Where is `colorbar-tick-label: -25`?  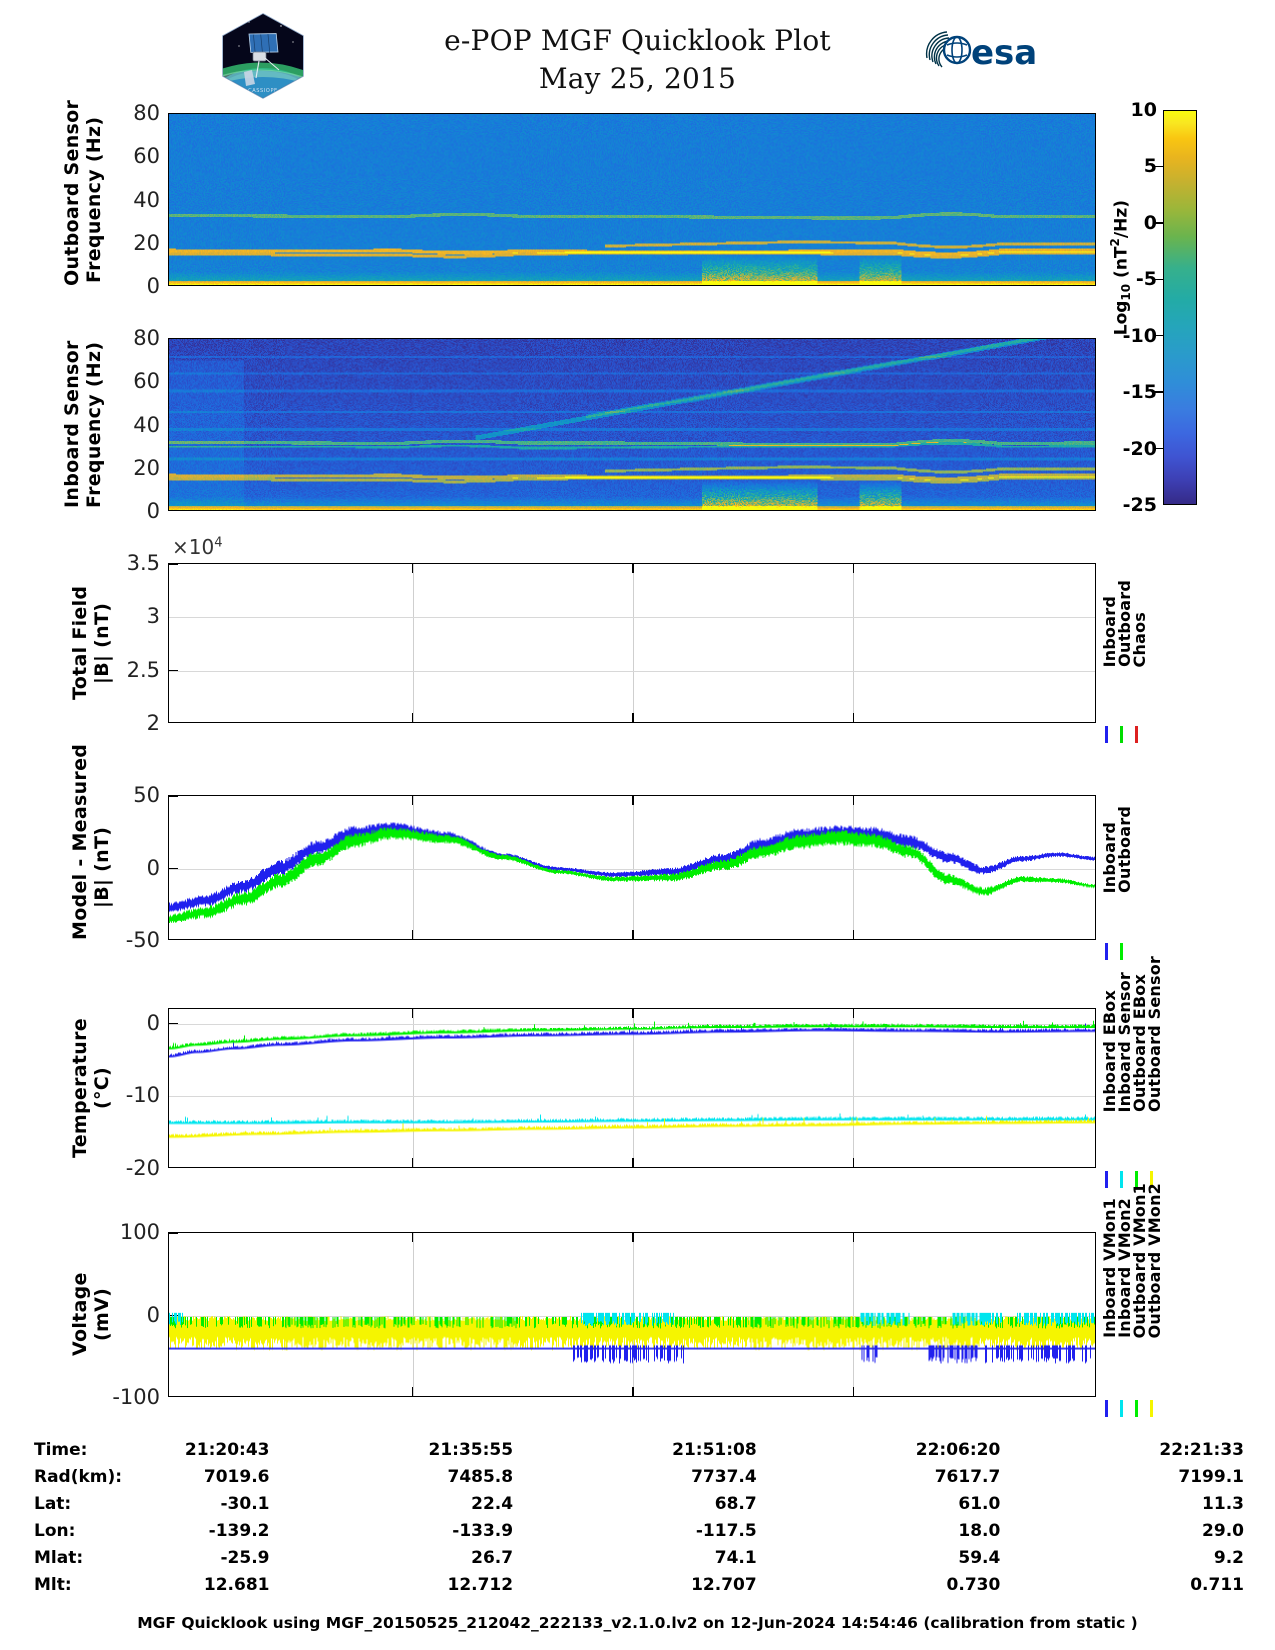 colorbar-tick-label: -25 is located at coordinates (1139, 505).